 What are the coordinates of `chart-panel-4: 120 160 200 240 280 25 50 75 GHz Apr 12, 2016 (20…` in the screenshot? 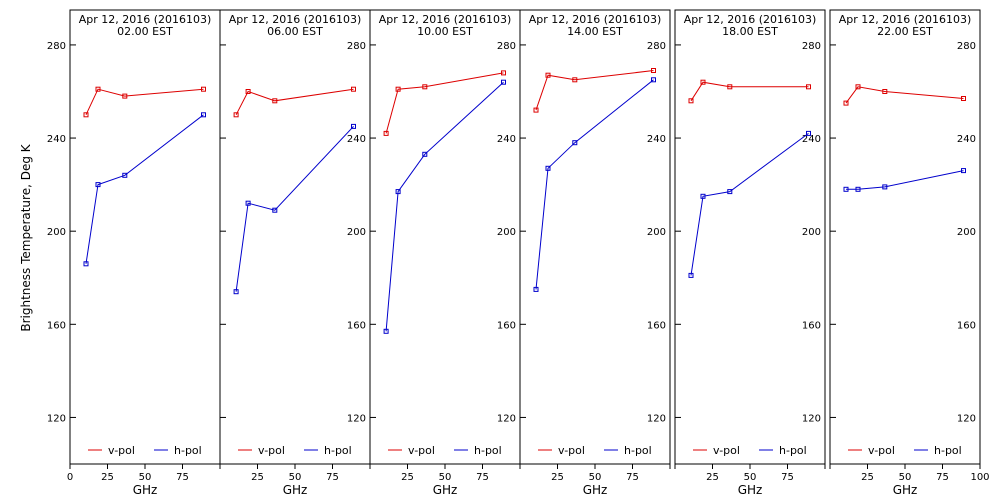 It's located at (595, 253).